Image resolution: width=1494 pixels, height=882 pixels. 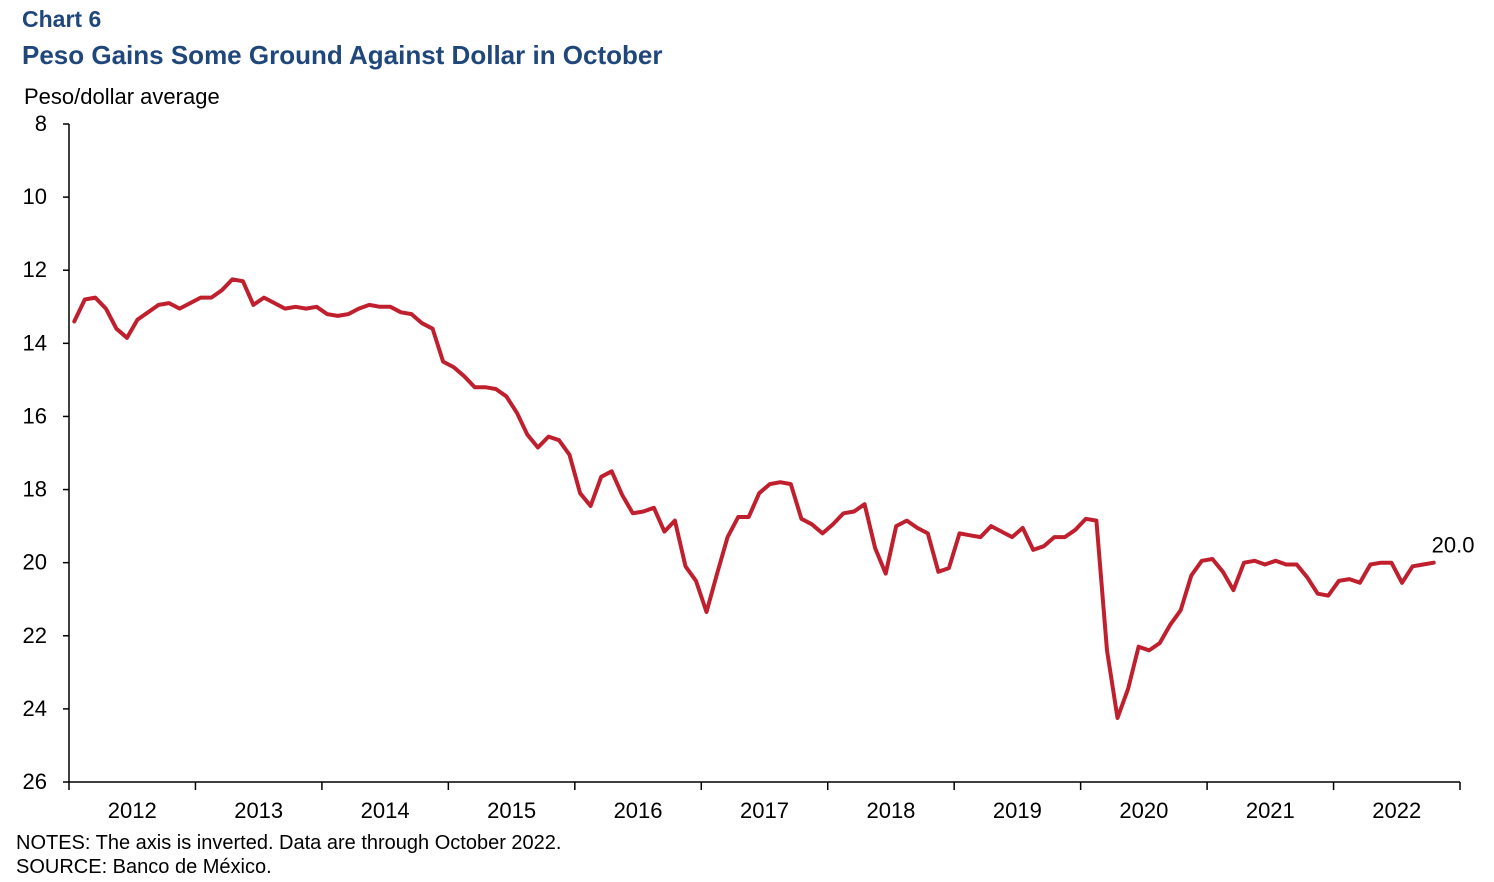 I want to click on label-group: 20.0, so click(x=1453, y=545).